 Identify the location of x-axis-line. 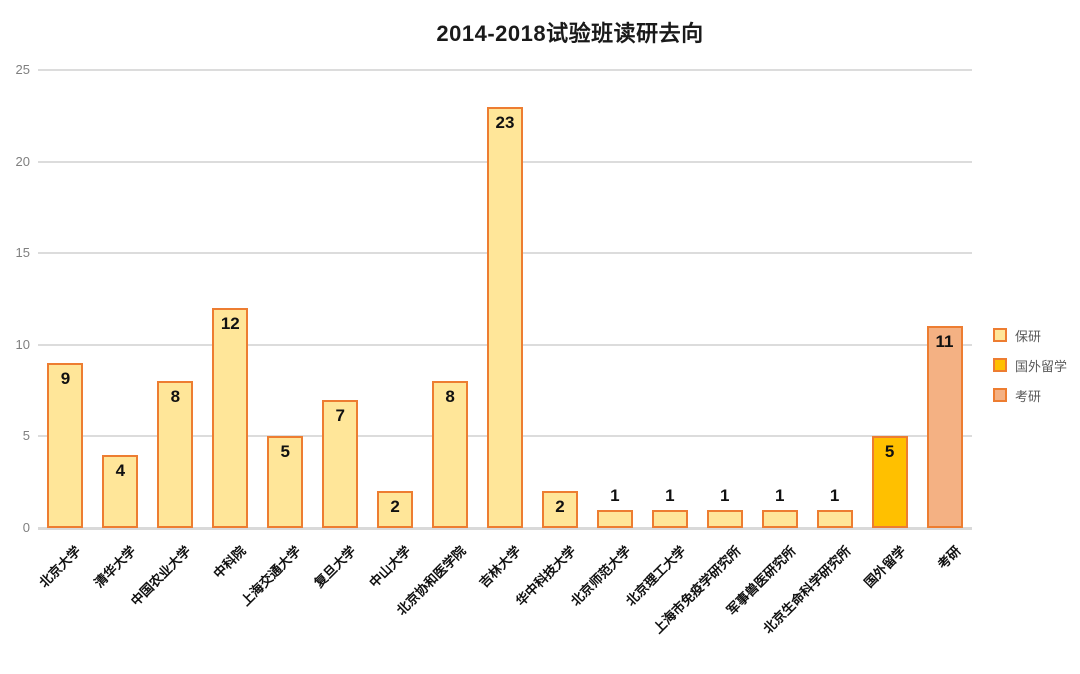
(505, 528).